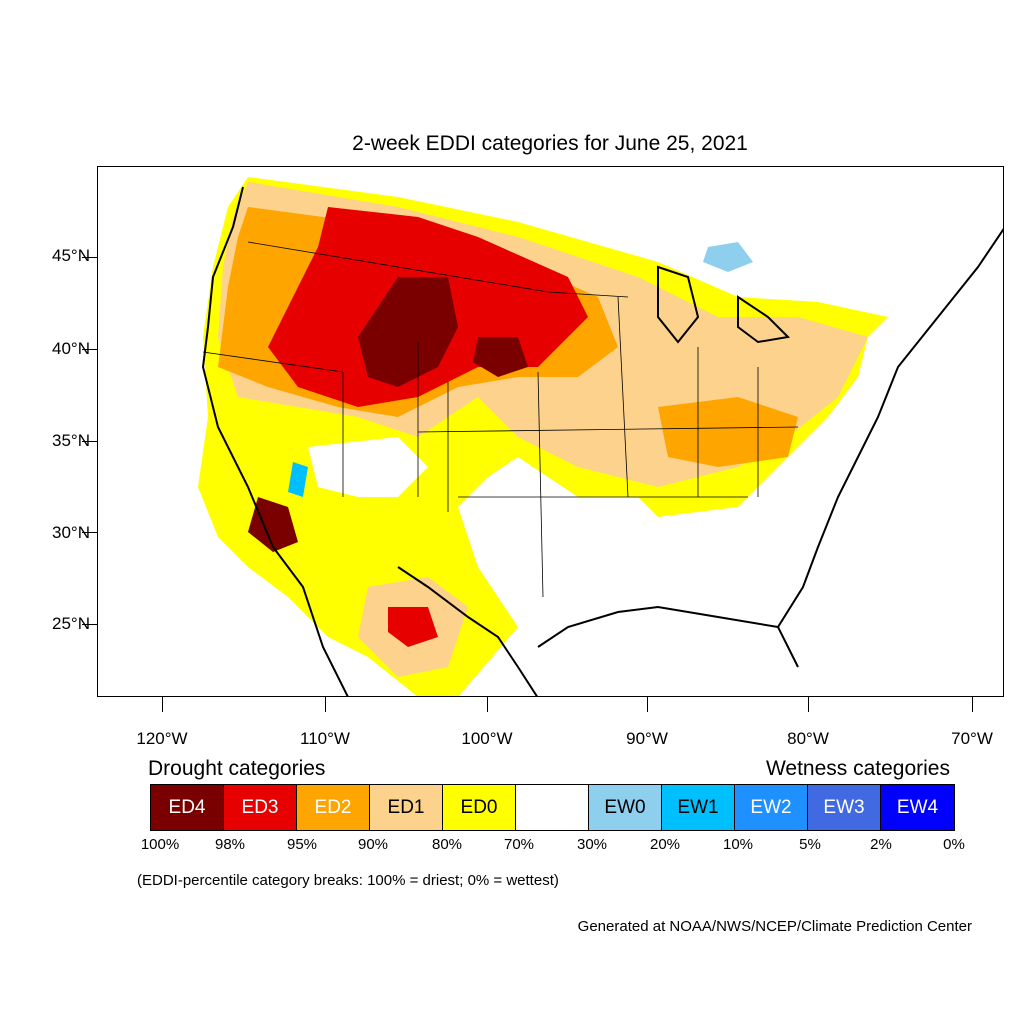  Describe the element at coordinates (162, 738) in the screenshot. I see `x-tick-label: 120°W` at that location.